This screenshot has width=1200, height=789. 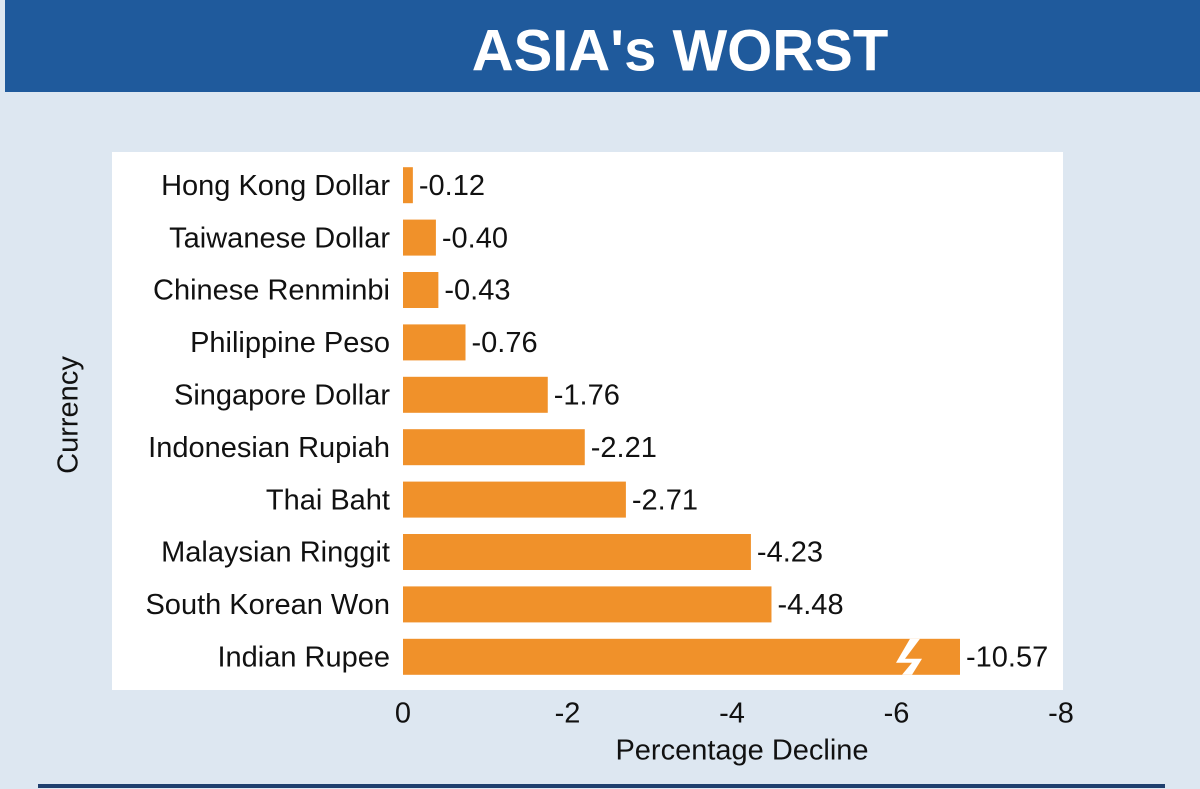 What do you see at coordinates (680, 50) in the screenshot?
I see `chart-title: ASIA's WORST` at bounding box center [680, 50].